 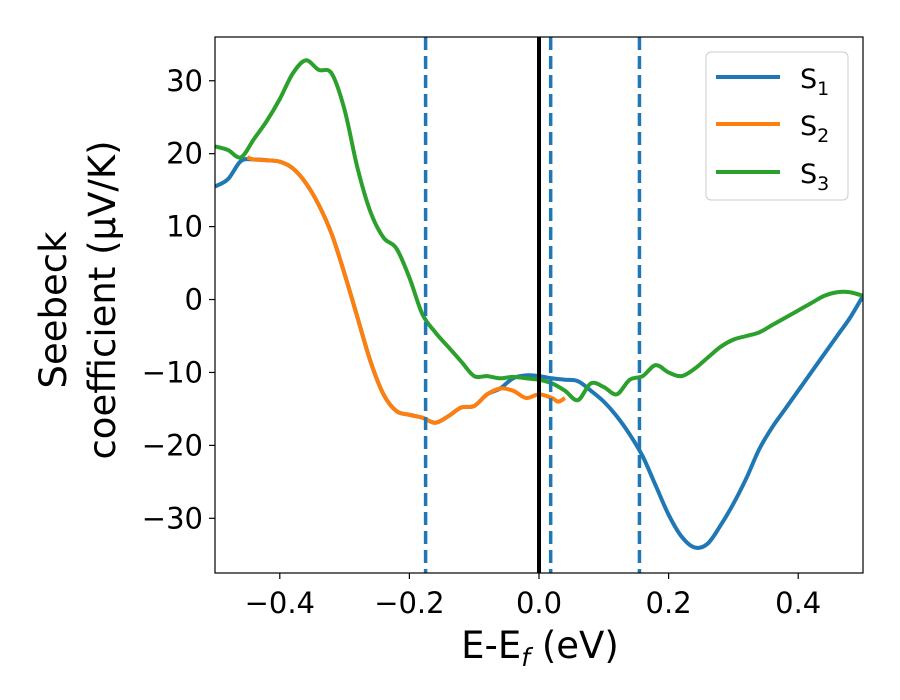 I want to click on x-axis: −0.4 −0.2 0.0 0.2 0.4, so click(x=533, y=596).